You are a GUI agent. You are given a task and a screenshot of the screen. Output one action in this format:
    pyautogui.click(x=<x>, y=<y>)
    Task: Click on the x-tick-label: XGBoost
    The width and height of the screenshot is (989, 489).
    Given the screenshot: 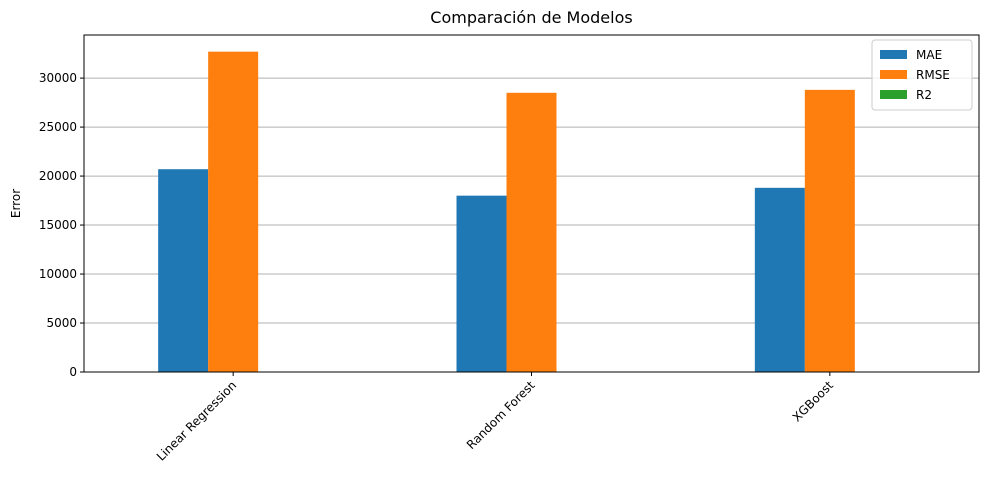 What is the action you would take?
    pyautogui.click(x=813, y=401)
    